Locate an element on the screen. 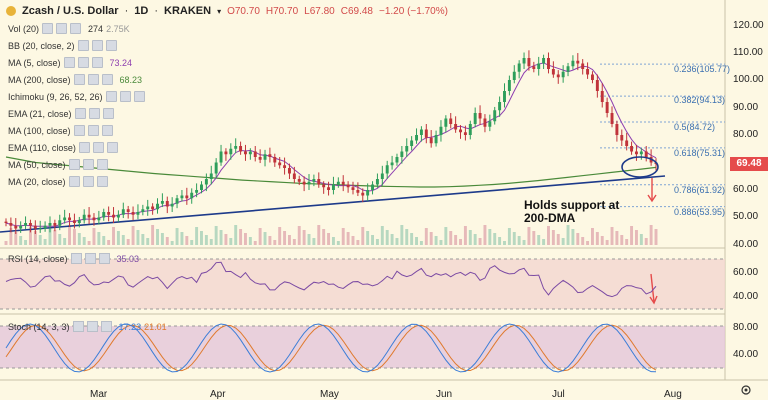 This screenshot has height=400, width=768. legend-ma5: MA (5, close) 73.24 is located at coordinates (70, 62).